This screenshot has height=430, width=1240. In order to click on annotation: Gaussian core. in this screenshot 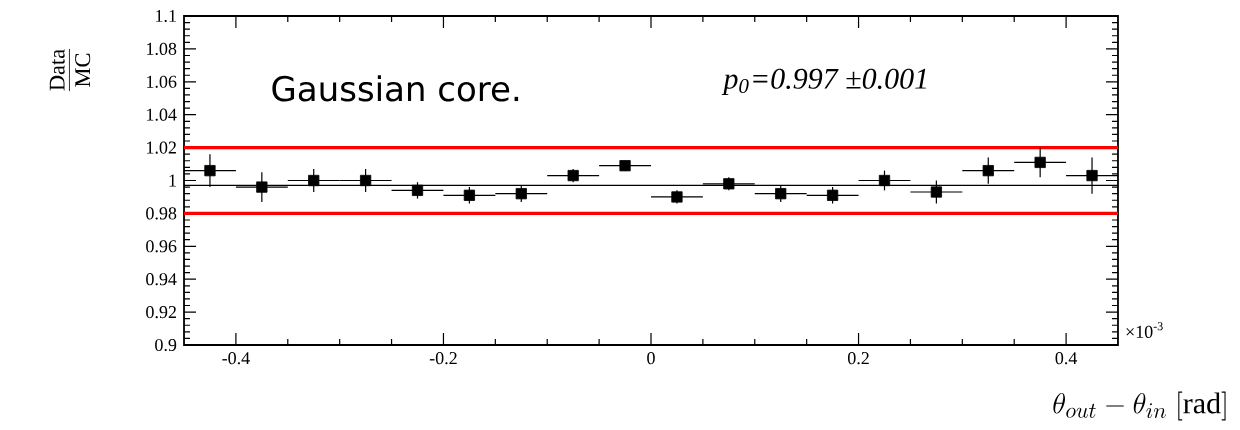, I will do `click(395, 88)`.